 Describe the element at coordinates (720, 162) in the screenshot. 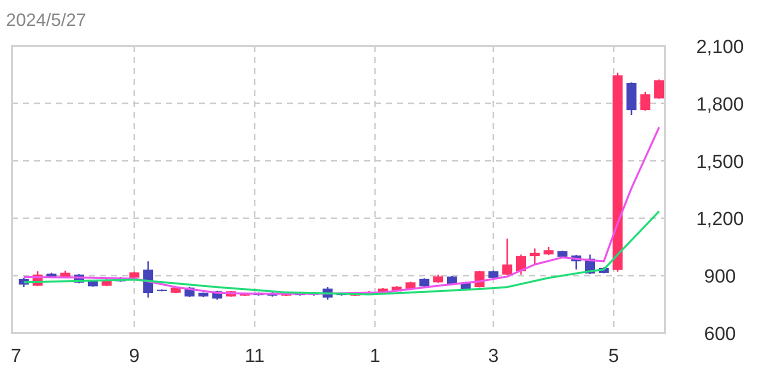

I see `y-tick-label: 1,500` at that location.